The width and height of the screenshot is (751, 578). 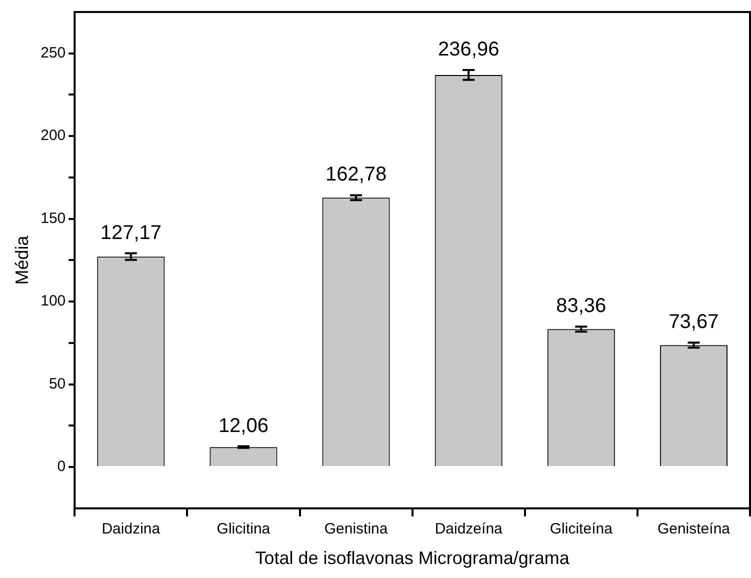 What do you see at coordinates (693, 322) in the screenshot?
I see `data-label: 73,67` at bounding box center [693, 322].